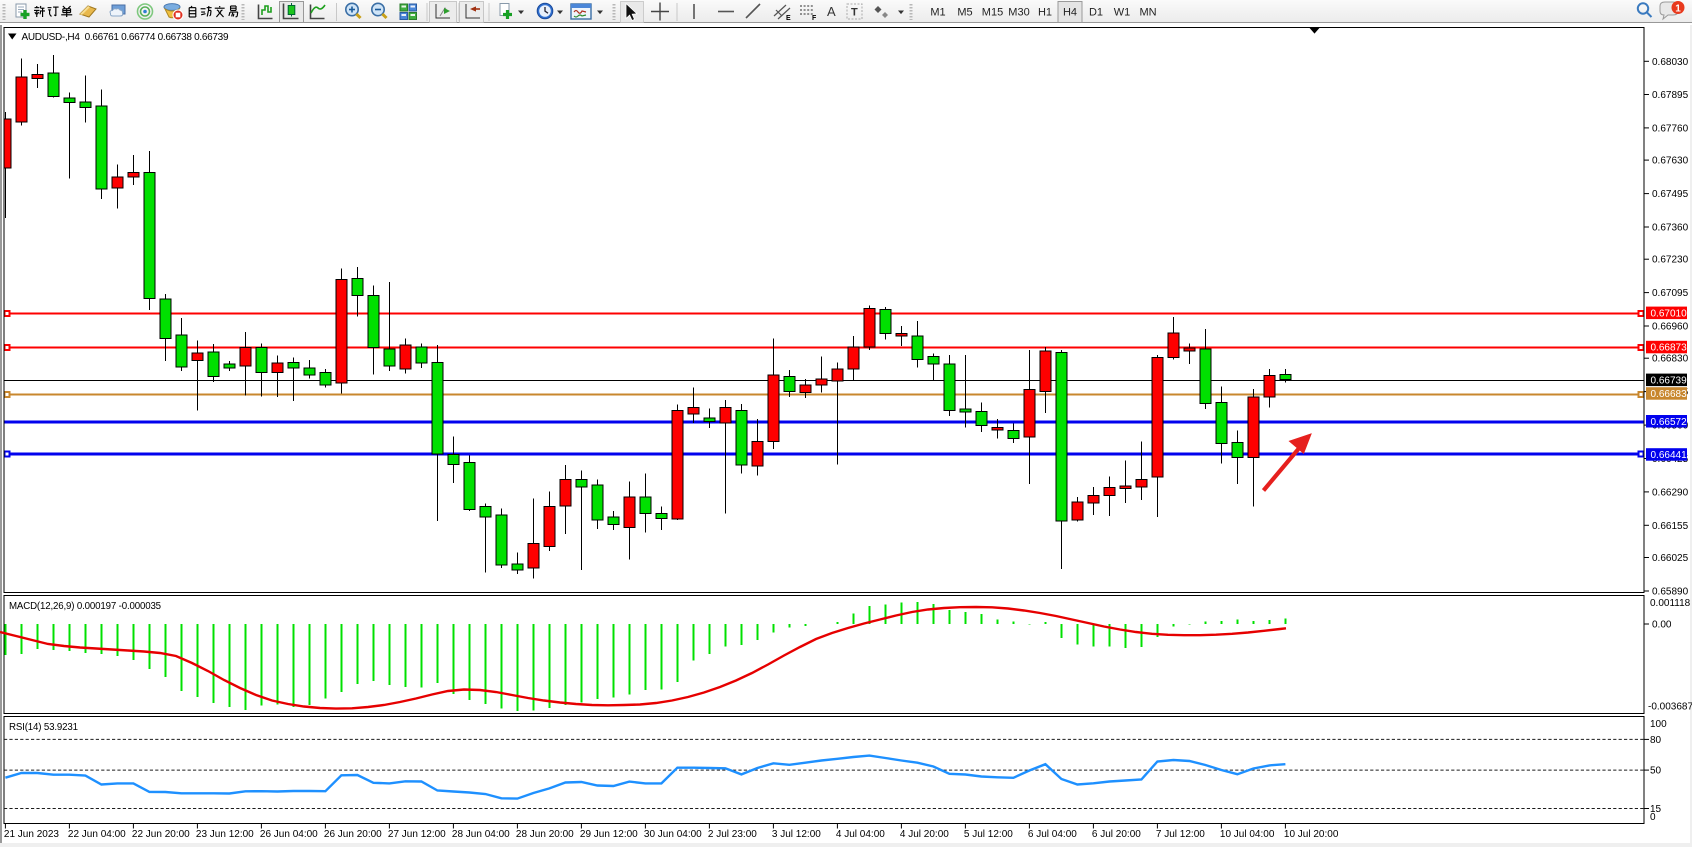 This screenshot has width=1692, height=847. Describe the element at coordinates (831, 11) in the screenshot. I see `svg-text: A` at that location.